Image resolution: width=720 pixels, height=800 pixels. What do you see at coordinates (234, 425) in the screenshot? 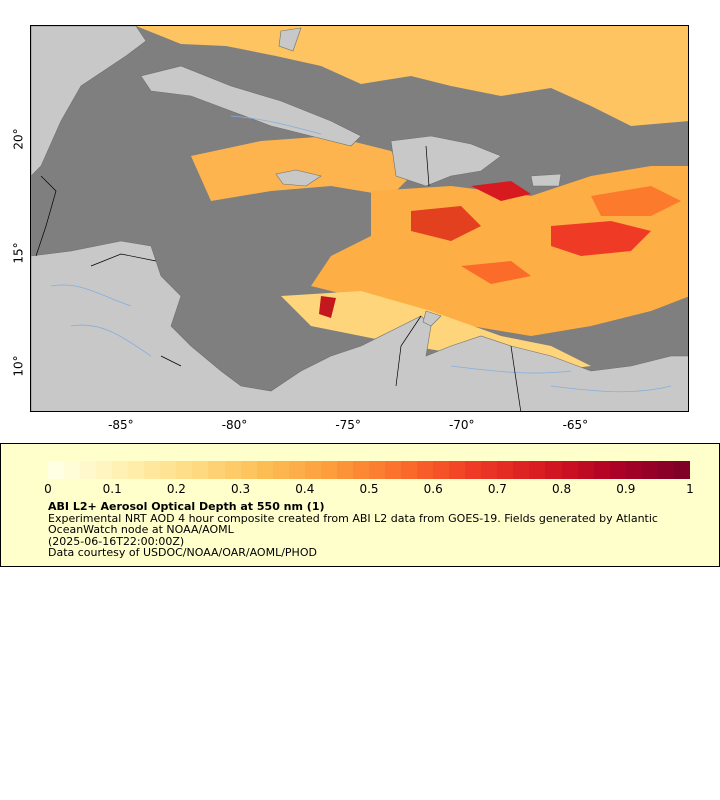
I see `longitude-tick-label: -80°` at bounding box center [234, 425].